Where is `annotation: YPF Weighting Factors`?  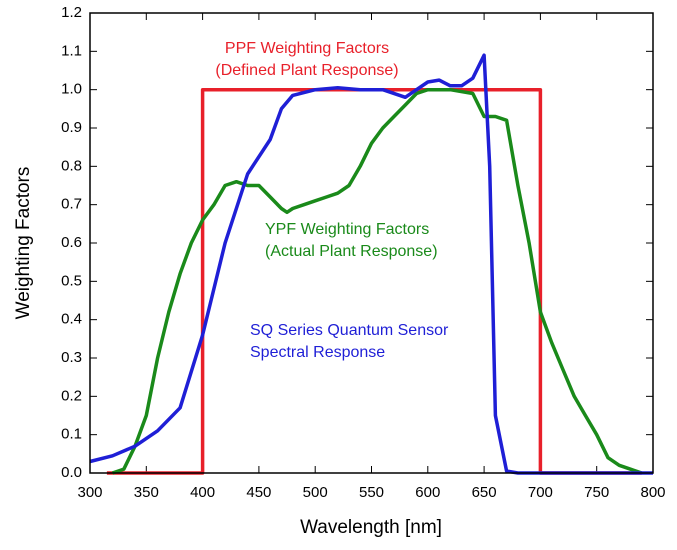
annotation: YPF Weighting Factors is located at coordinates (347, 229).